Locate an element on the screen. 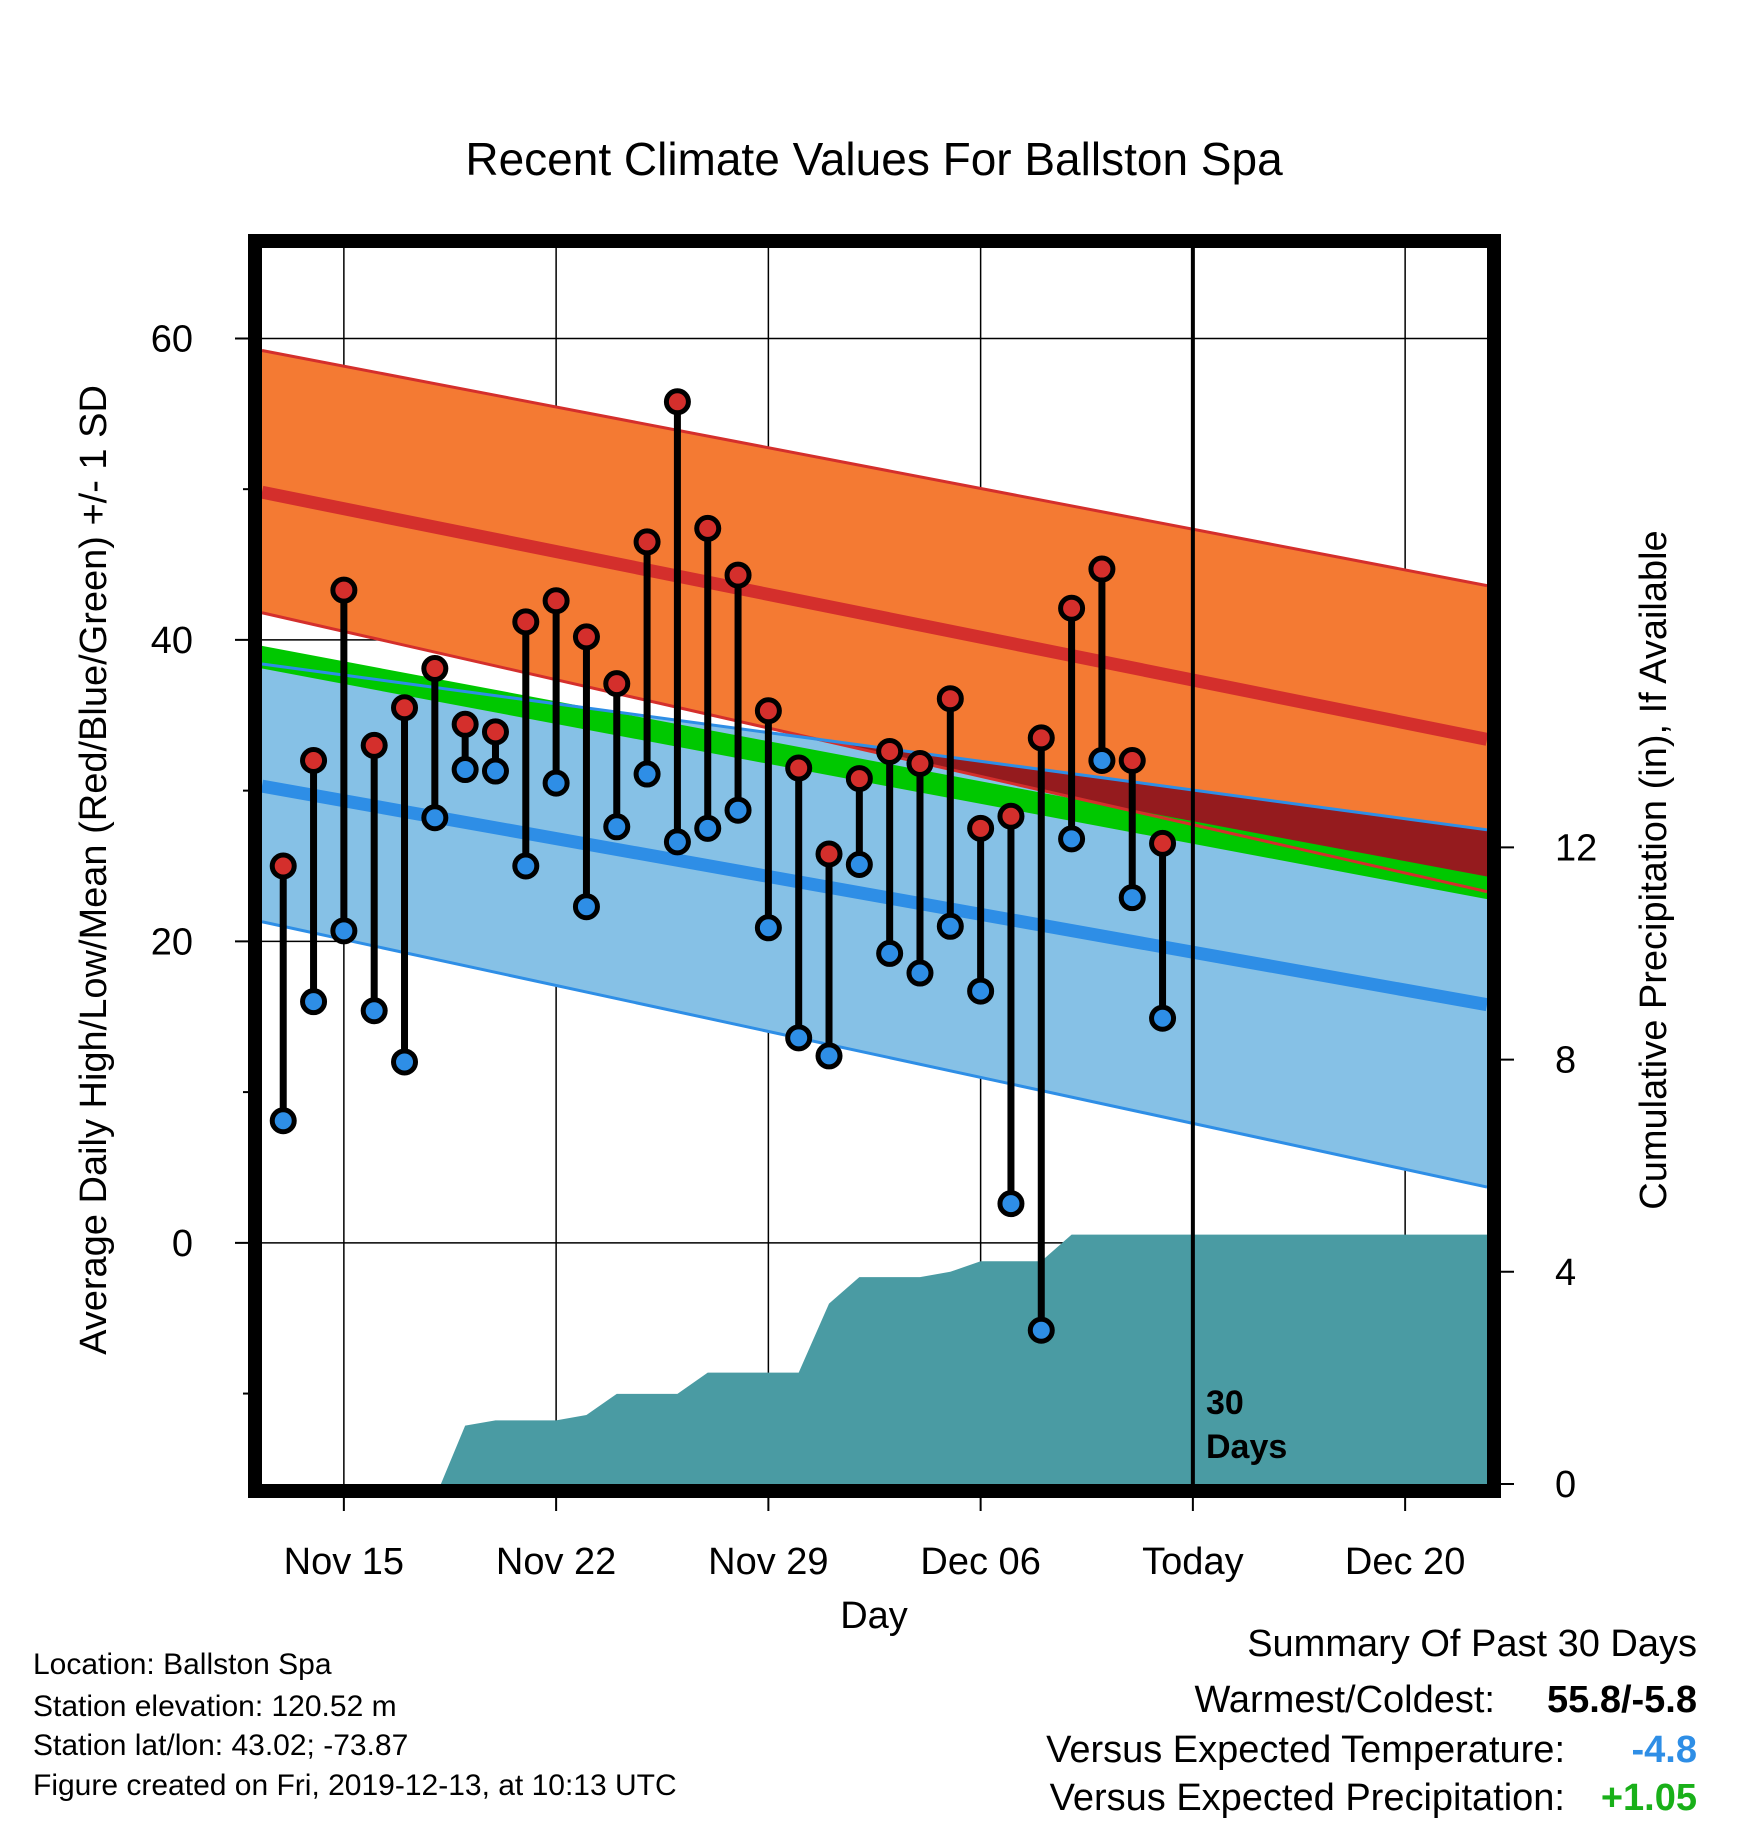 Image resolution: width=1748 pixels, height=1828 pixels. x-tick-label: Nov 22 is located at coordinates (556, 1562).